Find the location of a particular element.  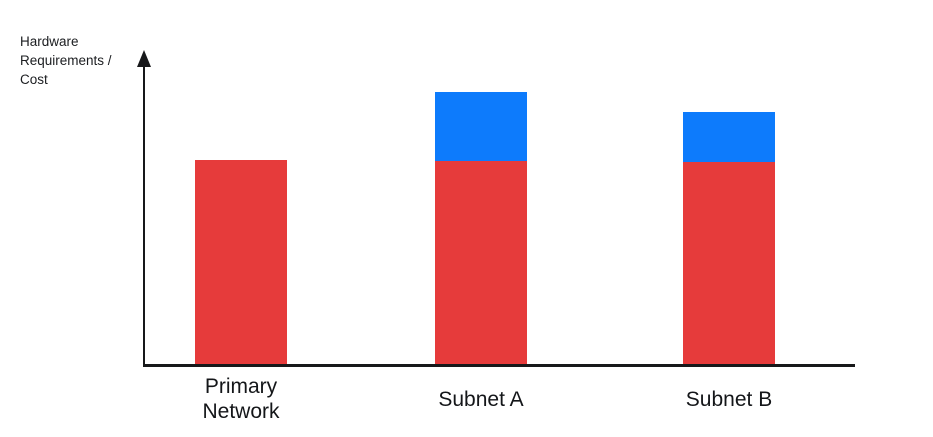

y-axis-line is located at coordinates (144, 214).